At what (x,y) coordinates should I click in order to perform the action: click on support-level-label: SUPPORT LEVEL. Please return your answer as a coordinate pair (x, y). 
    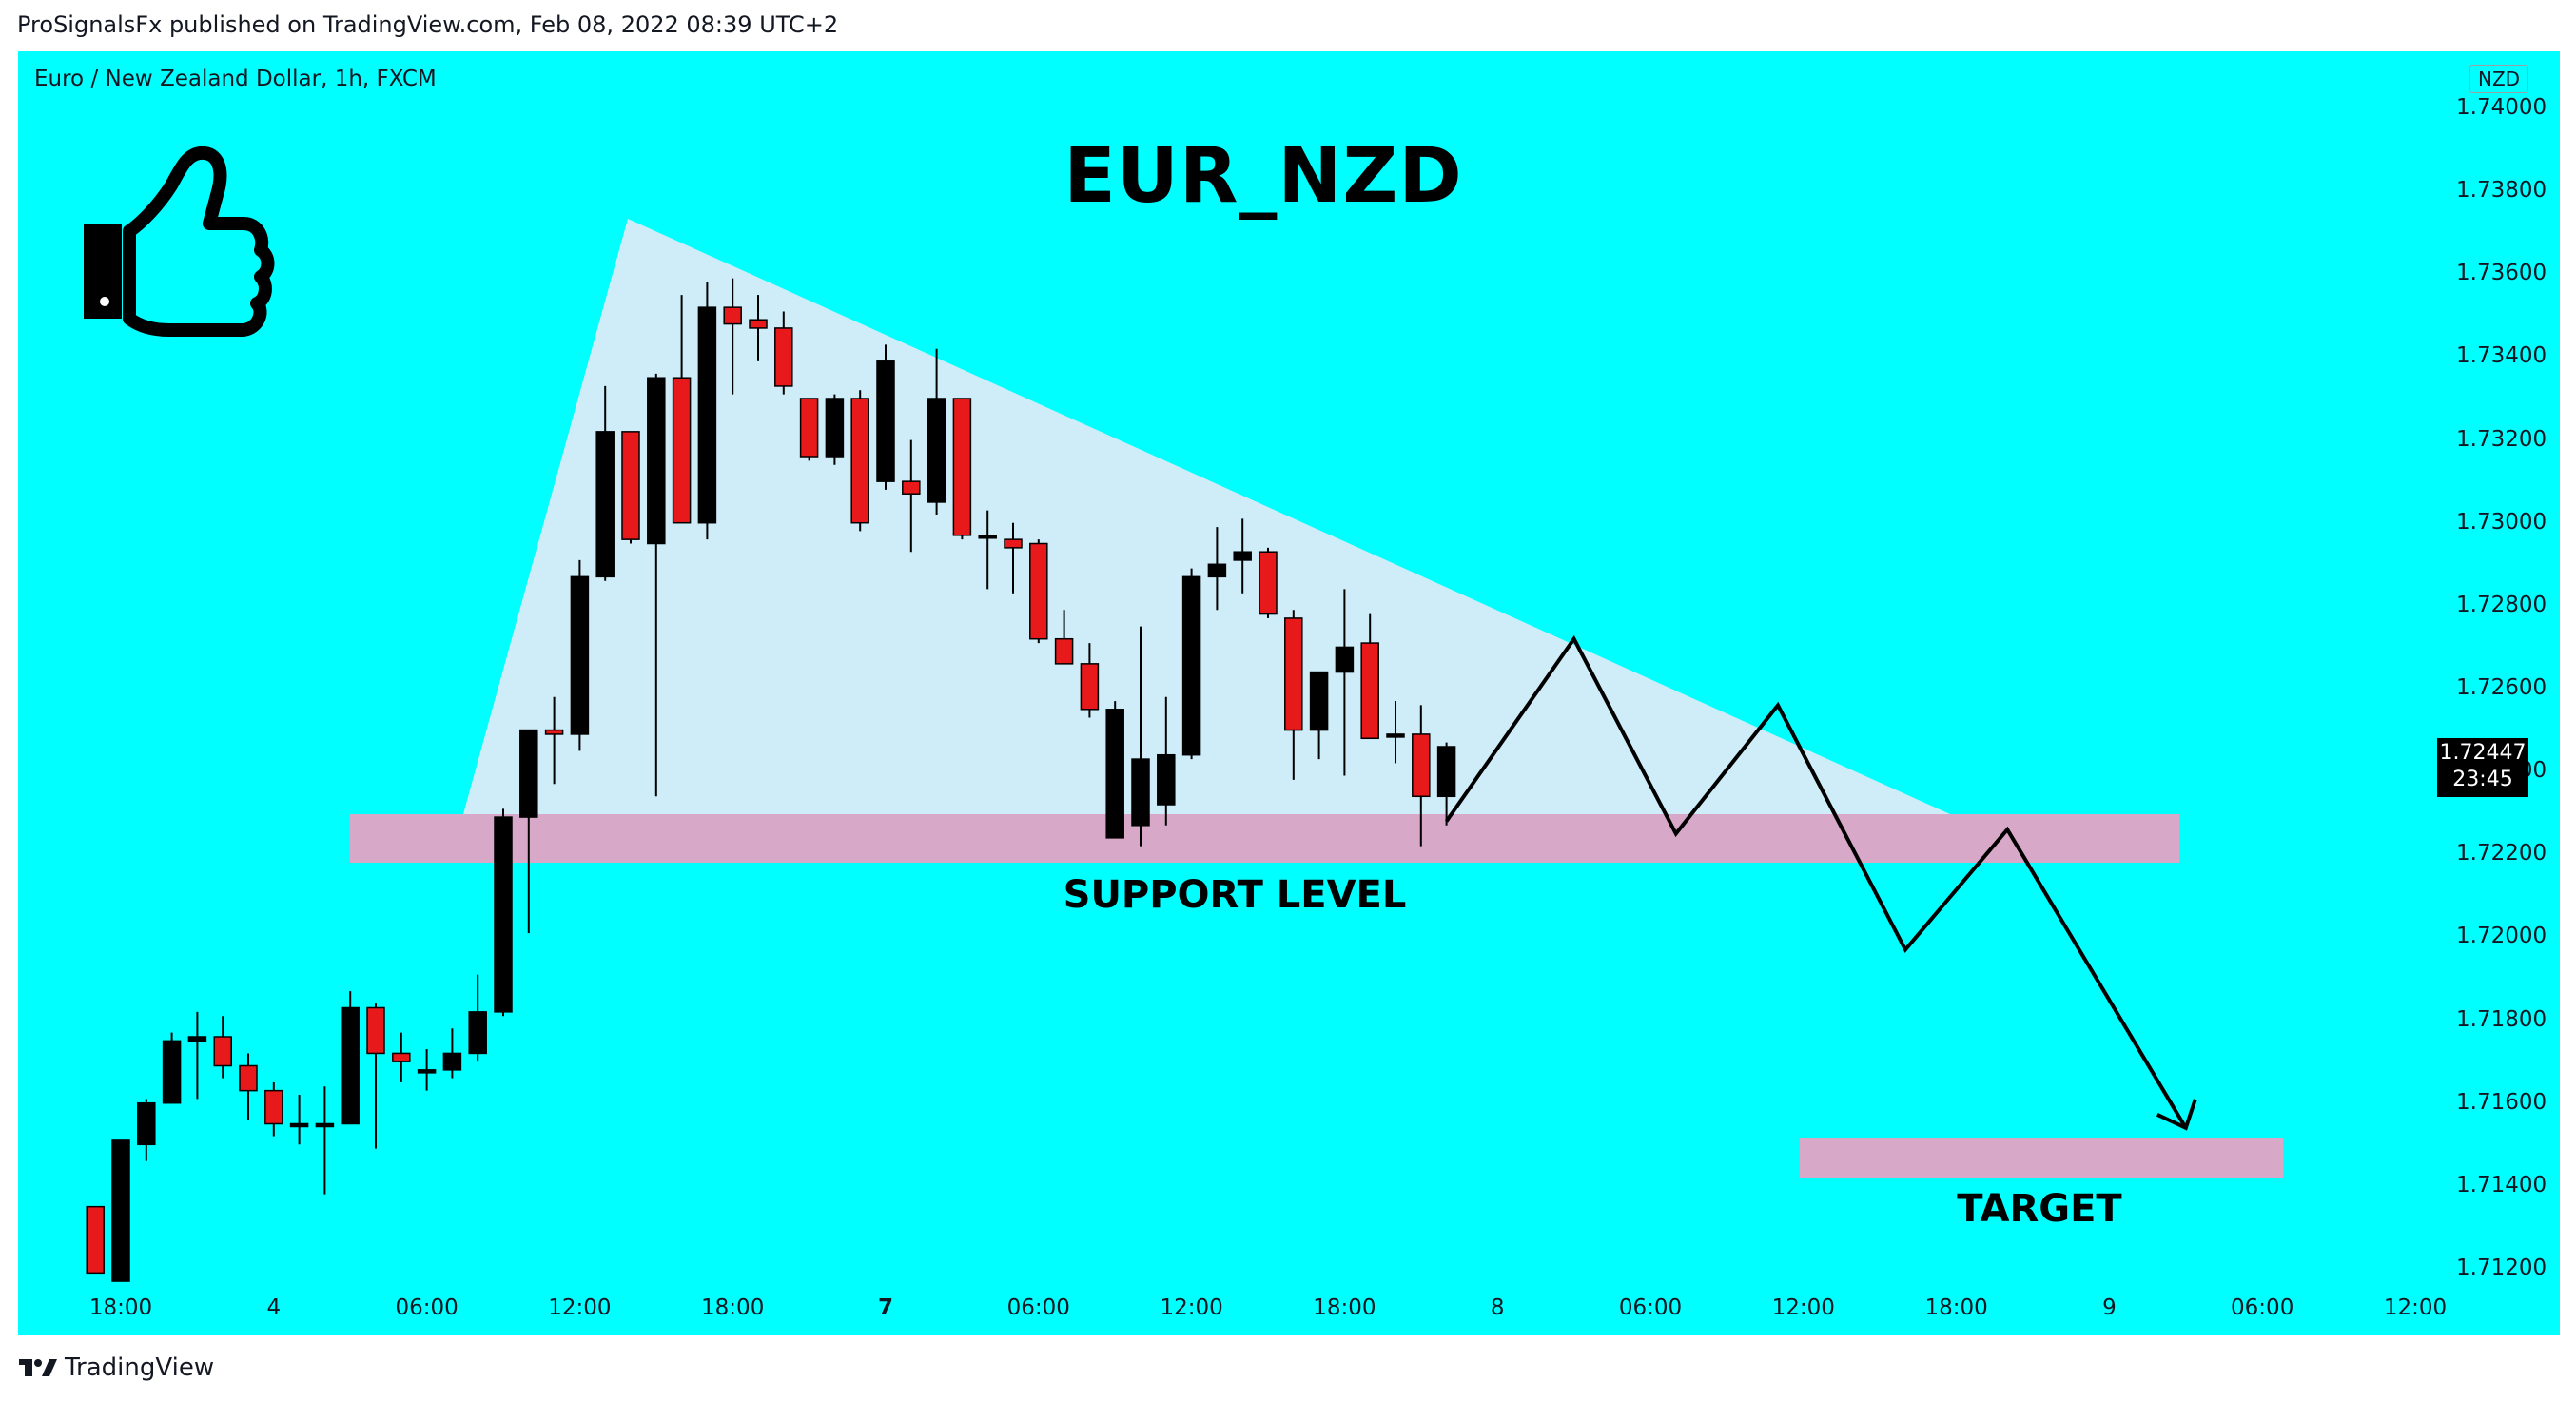
    Looking at the image, I should click on (1235, 895).